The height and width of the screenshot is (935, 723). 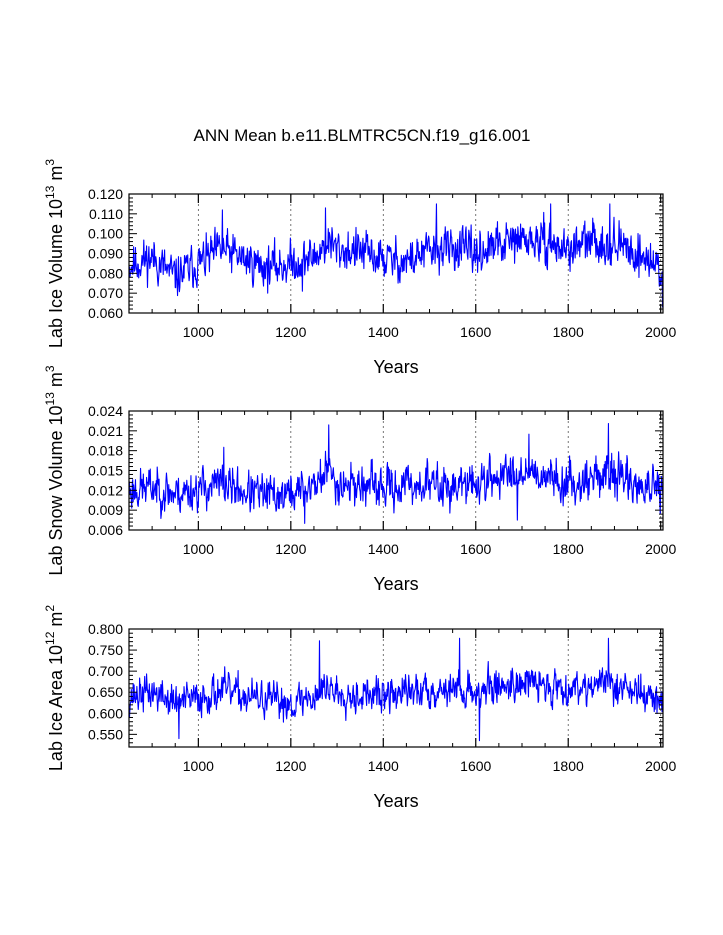 I want to click on y-tick-label: 0.015, so click(x=105, y=471).